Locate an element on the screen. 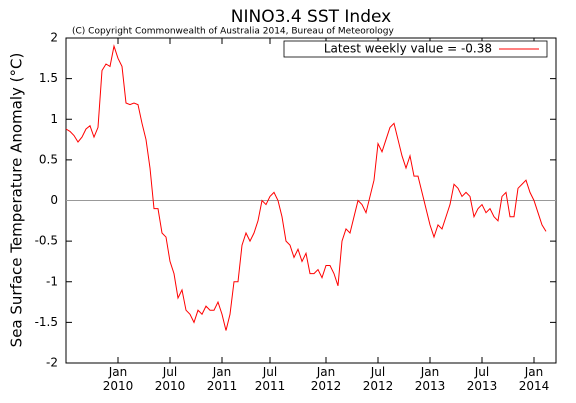 Image resolution: width=576 pixels, height=403 pixels. x-tick-label: Jul 2012 is located at coordinates (378, 379).